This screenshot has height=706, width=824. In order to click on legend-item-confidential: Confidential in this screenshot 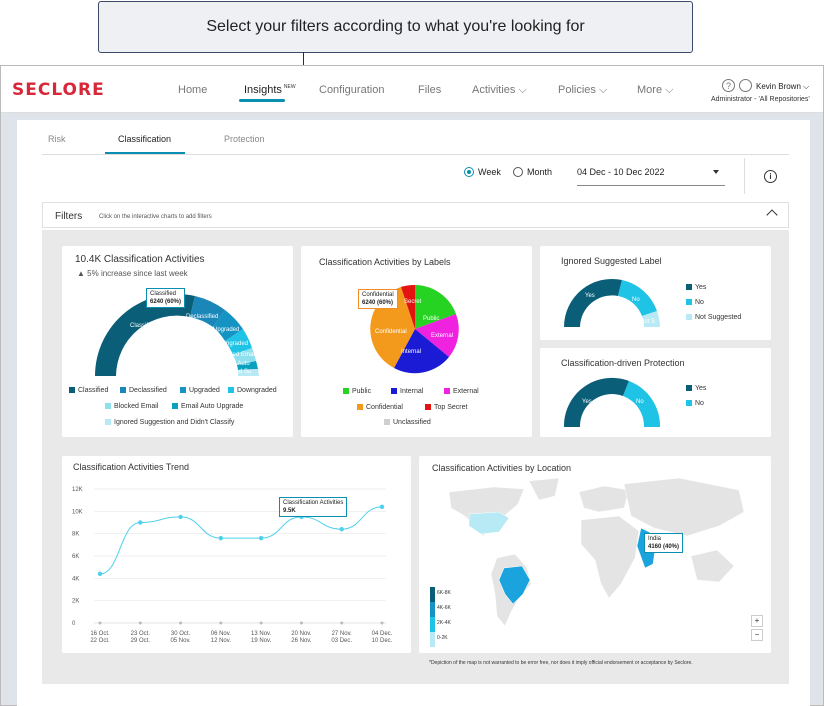, I will do `click(380, 407)`.